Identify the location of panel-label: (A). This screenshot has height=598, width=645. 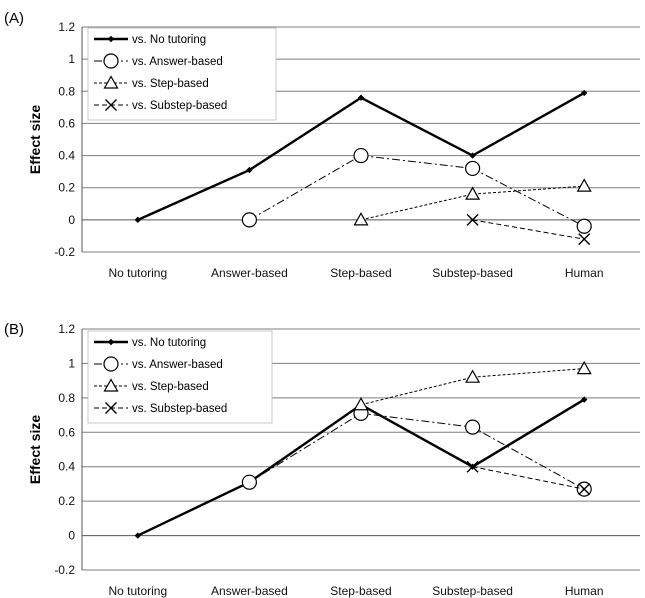
(14, 18).